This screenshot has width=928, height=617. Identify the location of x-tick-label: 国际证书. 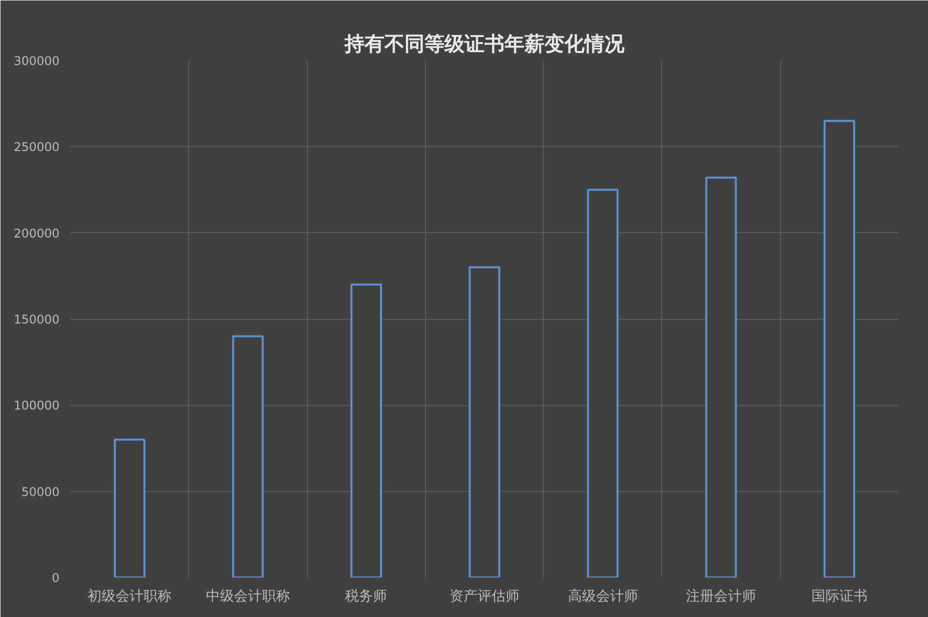
(839, 596).